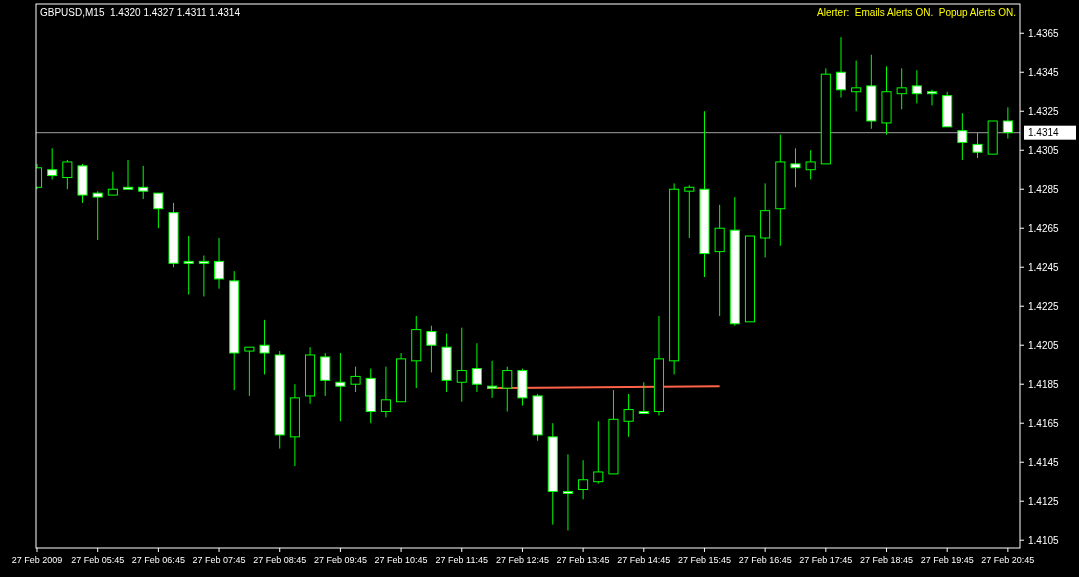 The width and height of the screenshot is (1079, 577). What do you see at coordinates (1044, 33) in the screenshot?
I see `y-tick-label: 1.4365` at bounding box center [1044, 33].